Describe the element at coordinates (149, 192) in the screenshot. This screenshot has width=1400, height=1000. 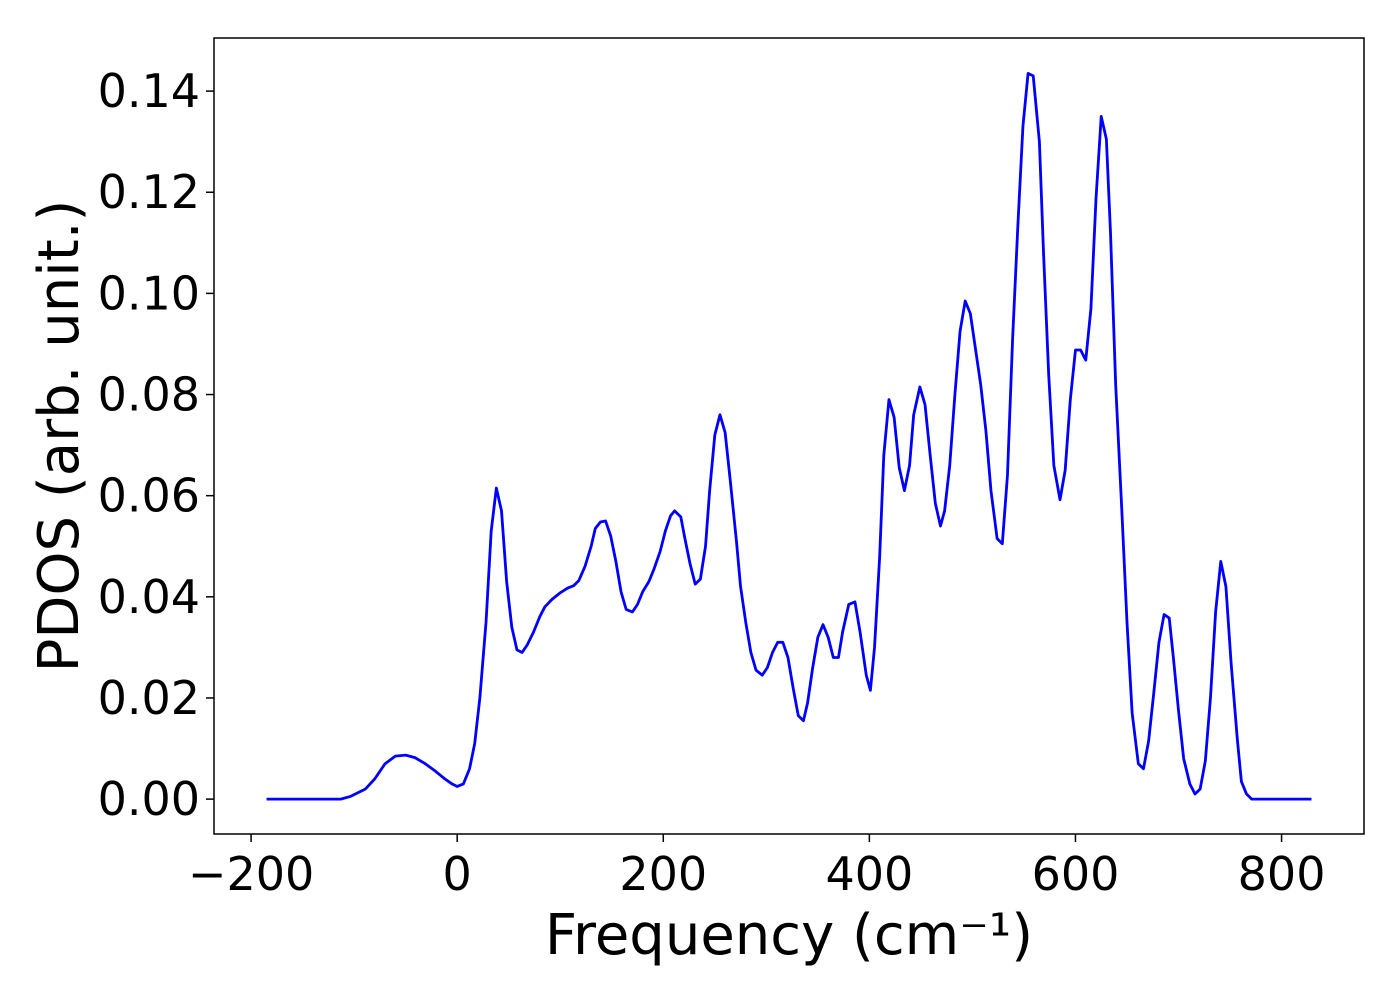
I see `y-tick-label: 0.12` at that location.